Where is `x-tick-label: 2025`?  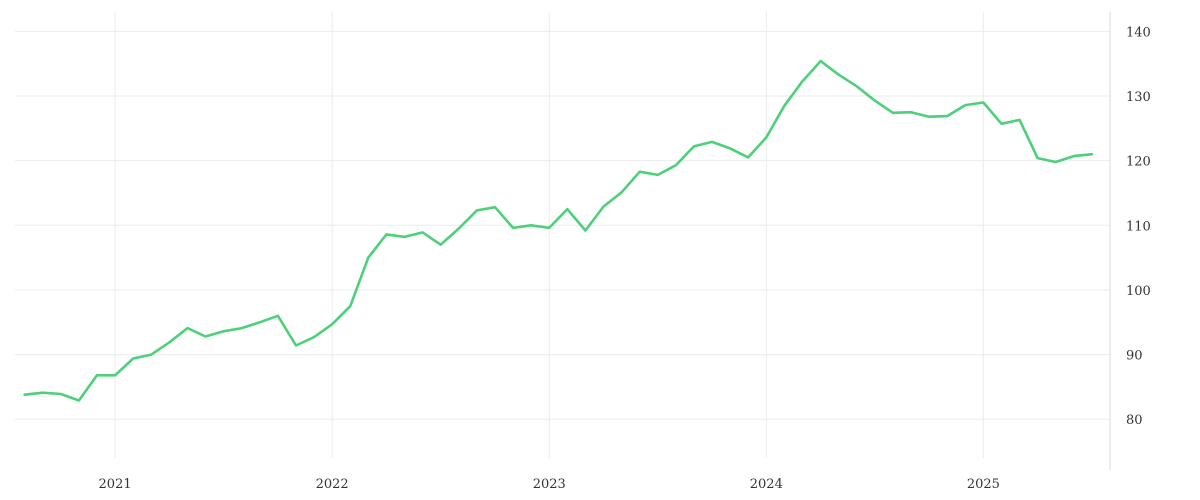
x-tick-label: 2025 is located at coordinates (983, 484).